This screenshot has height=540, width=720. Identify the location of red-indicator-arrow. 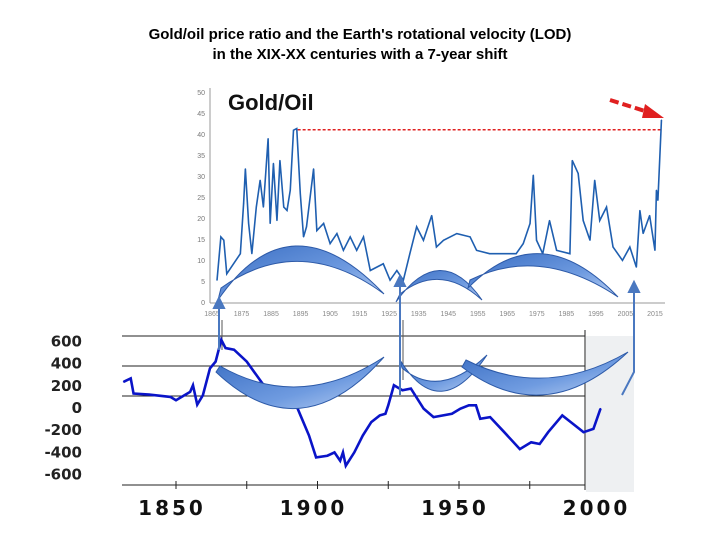
(636, 108).